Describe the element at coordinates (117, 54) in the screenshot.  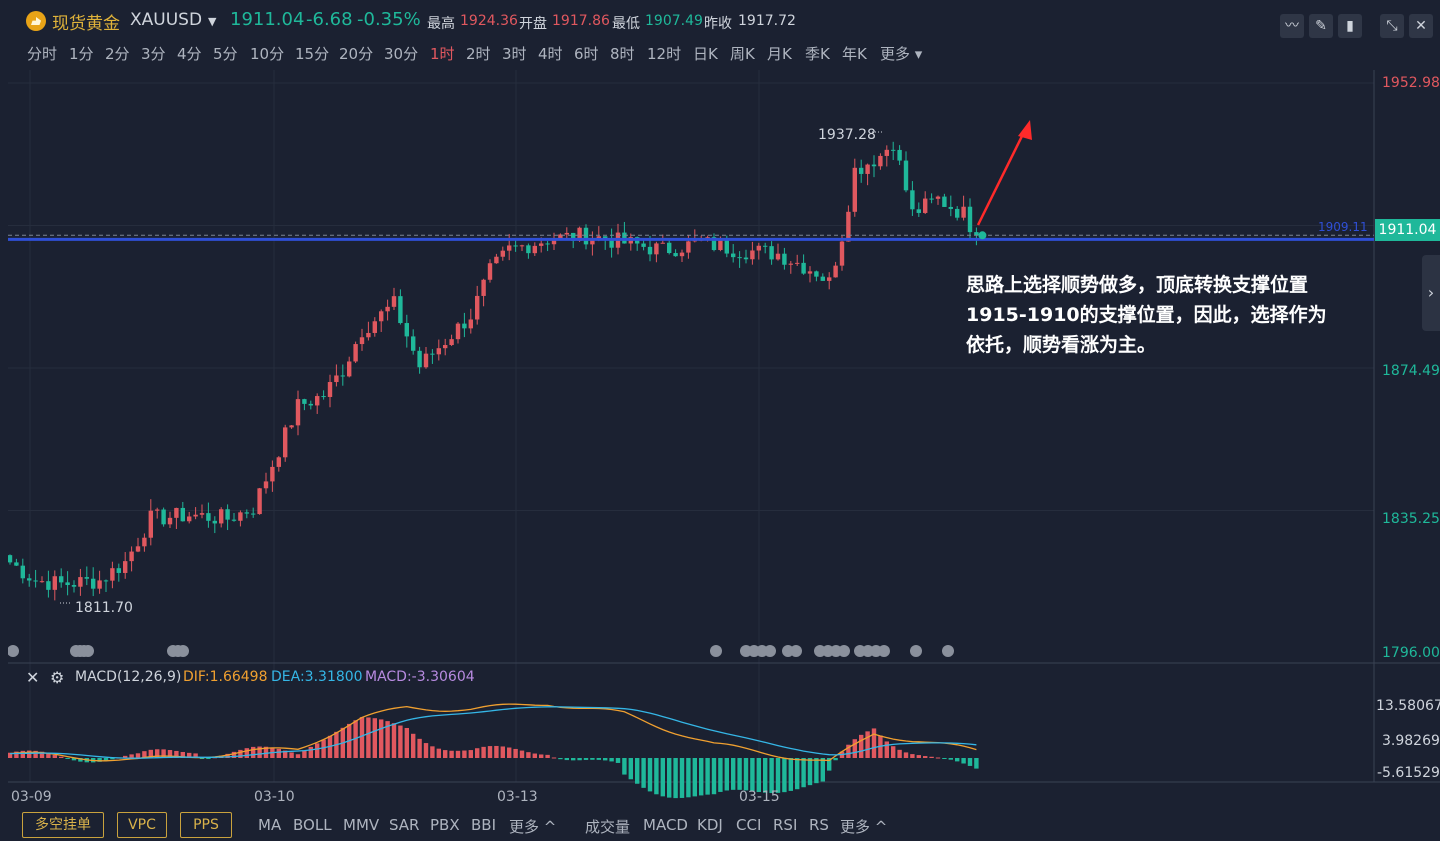
I see `interval-2分: 2分` at that location.